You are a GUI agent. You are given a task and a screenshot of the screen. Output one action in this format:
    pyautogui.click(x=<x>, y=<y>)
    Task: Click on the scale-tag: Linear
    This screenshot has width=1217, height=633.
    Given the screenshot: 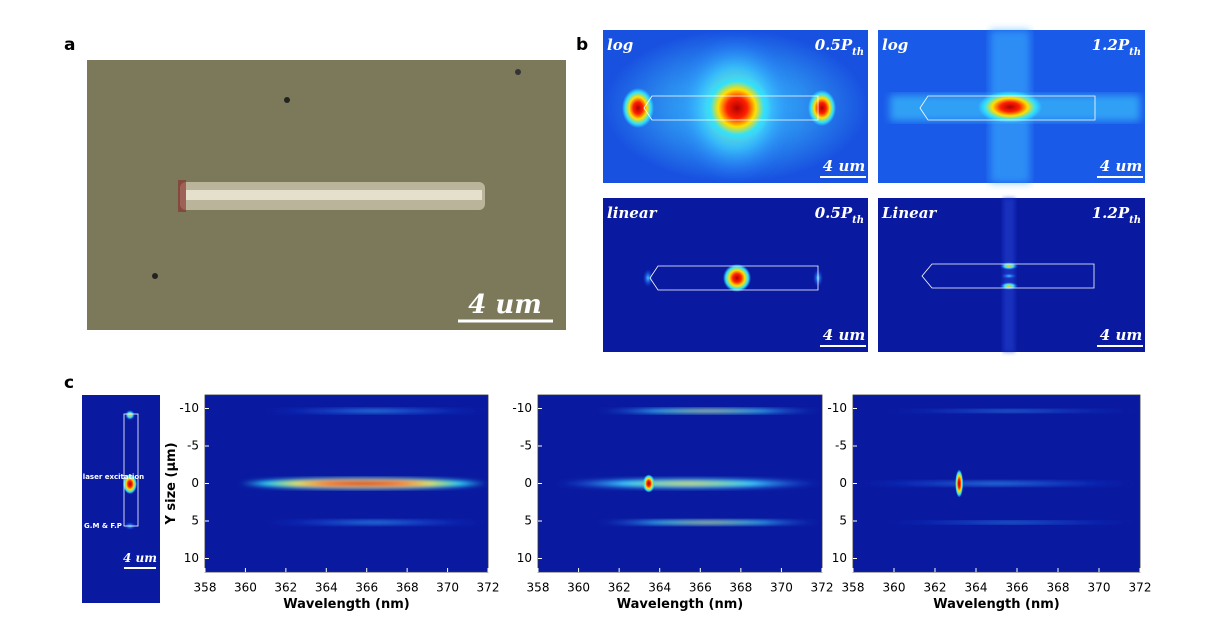 What is the action you would take?
    pyautogui.click(x=909, y=213)
    